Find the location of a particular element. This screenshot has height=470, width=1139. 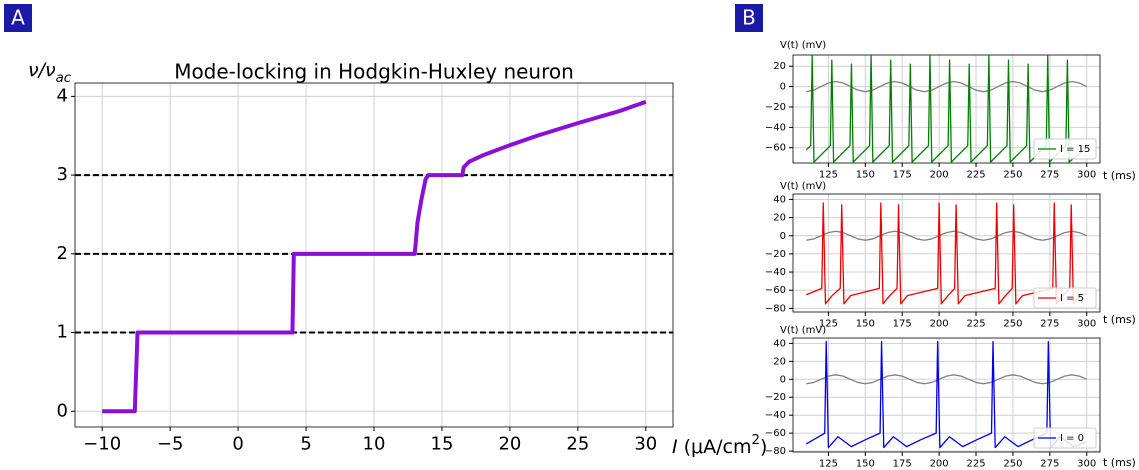

y-tick-label: 3 is located at coordinates (62, 174).